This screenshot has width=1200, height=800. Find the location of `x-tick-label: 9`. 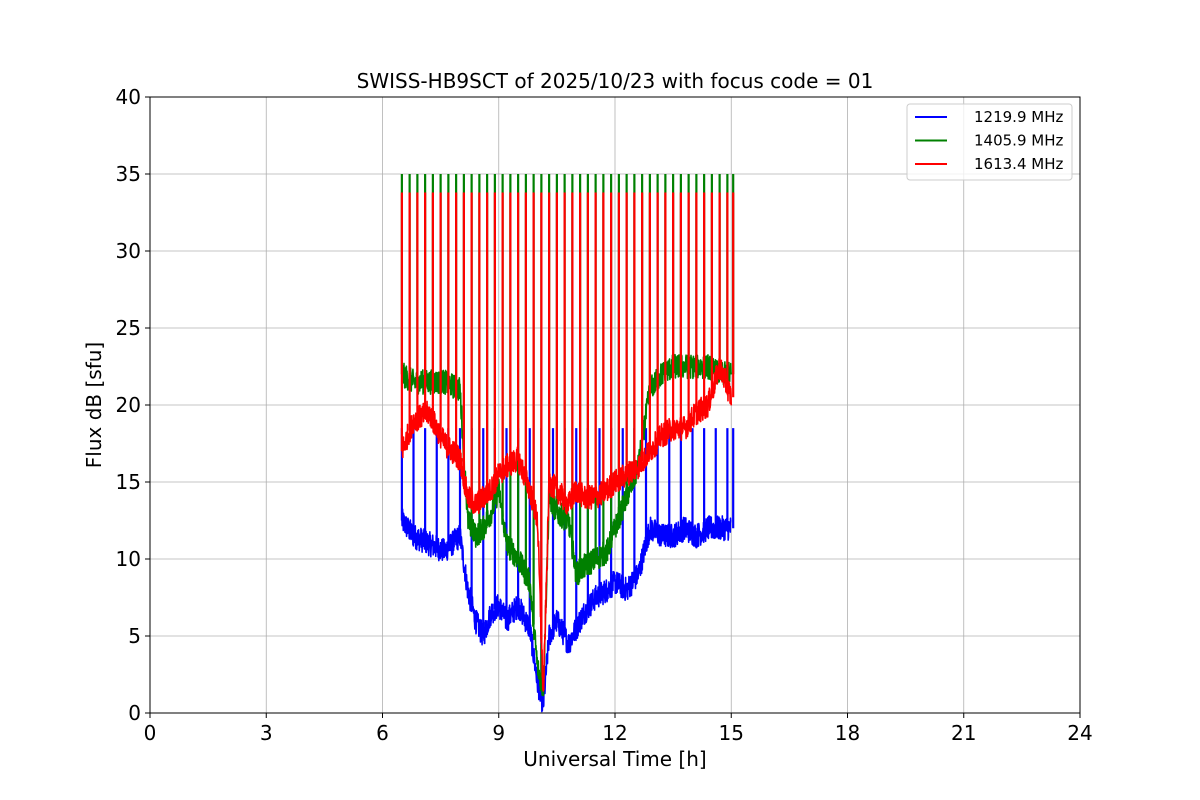

x-tick-label: 9 is located at coordinates (498, 733).